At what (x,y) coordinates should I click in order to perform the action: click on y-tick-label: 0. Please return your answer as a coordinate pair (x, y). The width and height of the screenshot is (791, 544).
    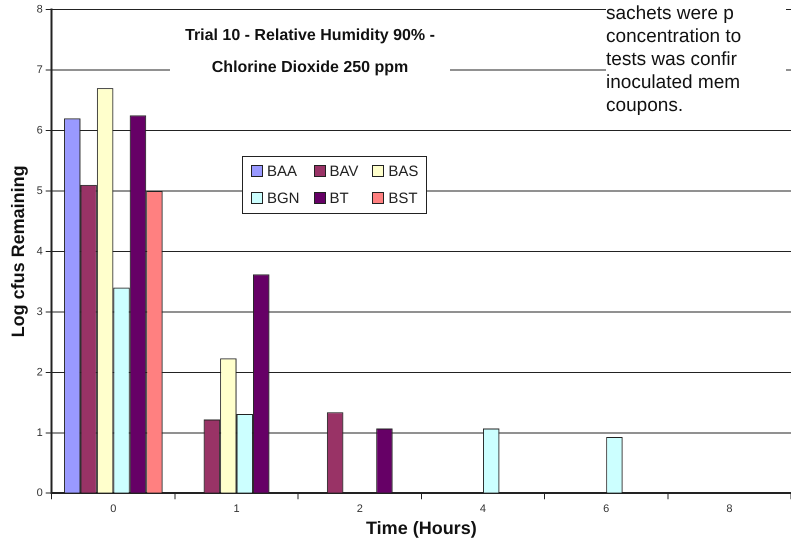
    Looking at the image, I should click on (39, 493).